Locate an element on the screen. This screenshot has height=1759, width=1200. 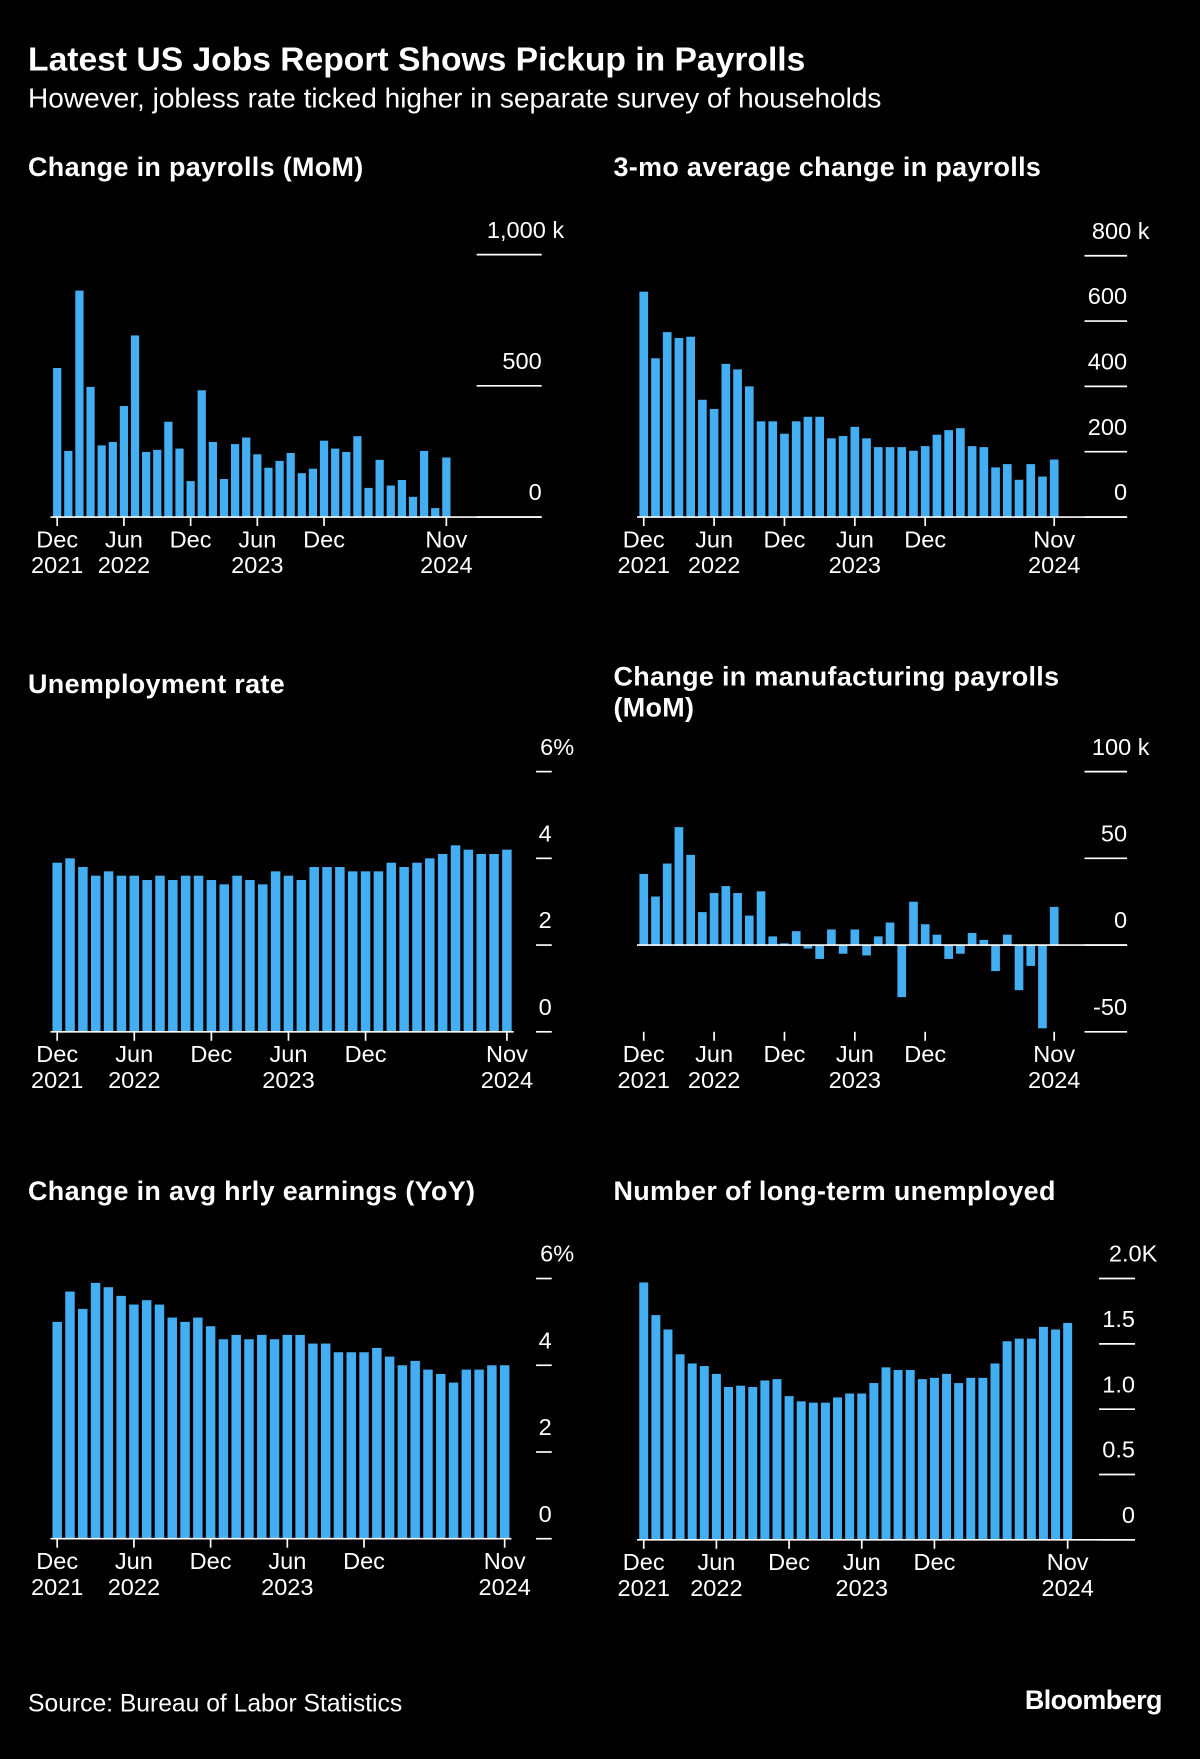
x-tick-label-box: Dec is located at coordinates (364, 1561).